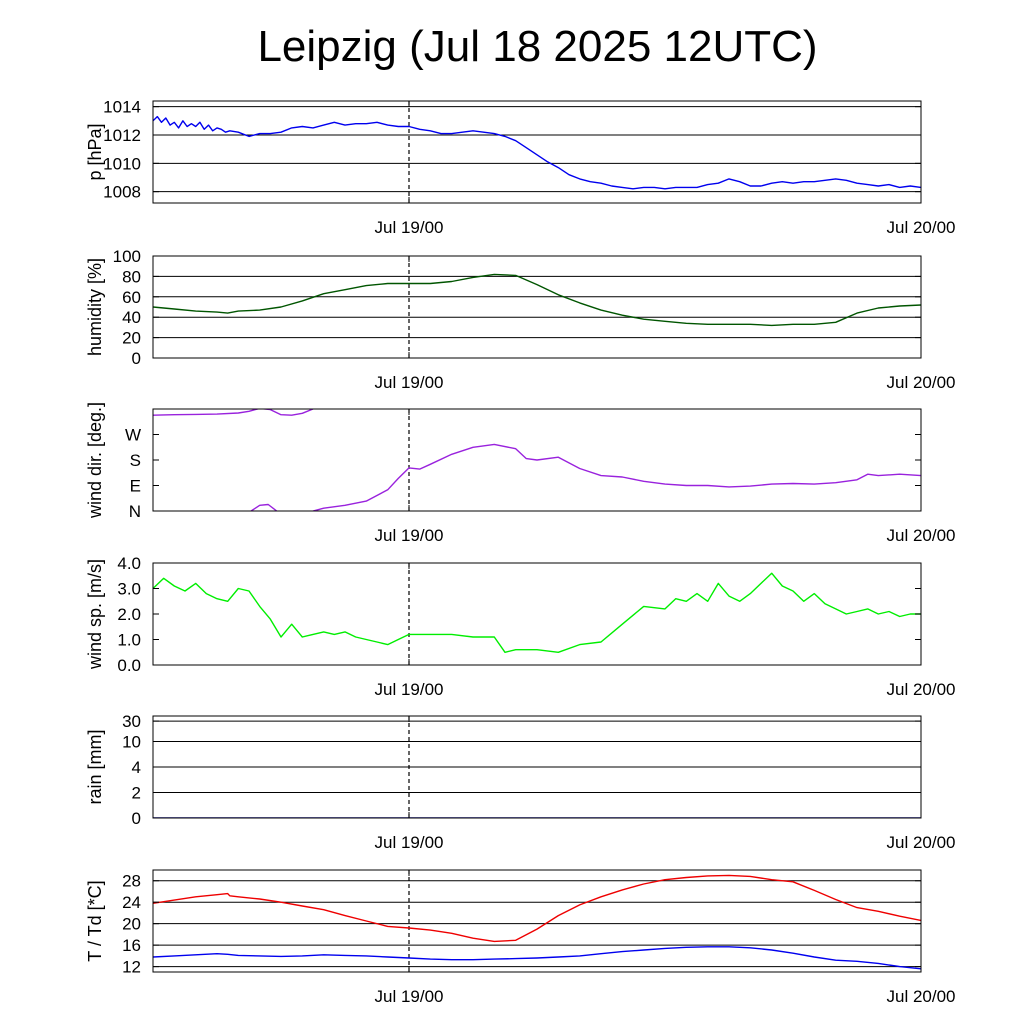  Describe the element at coordinates (131, 945) in the screenshot. I see `y-tick-label: 16` at that location.